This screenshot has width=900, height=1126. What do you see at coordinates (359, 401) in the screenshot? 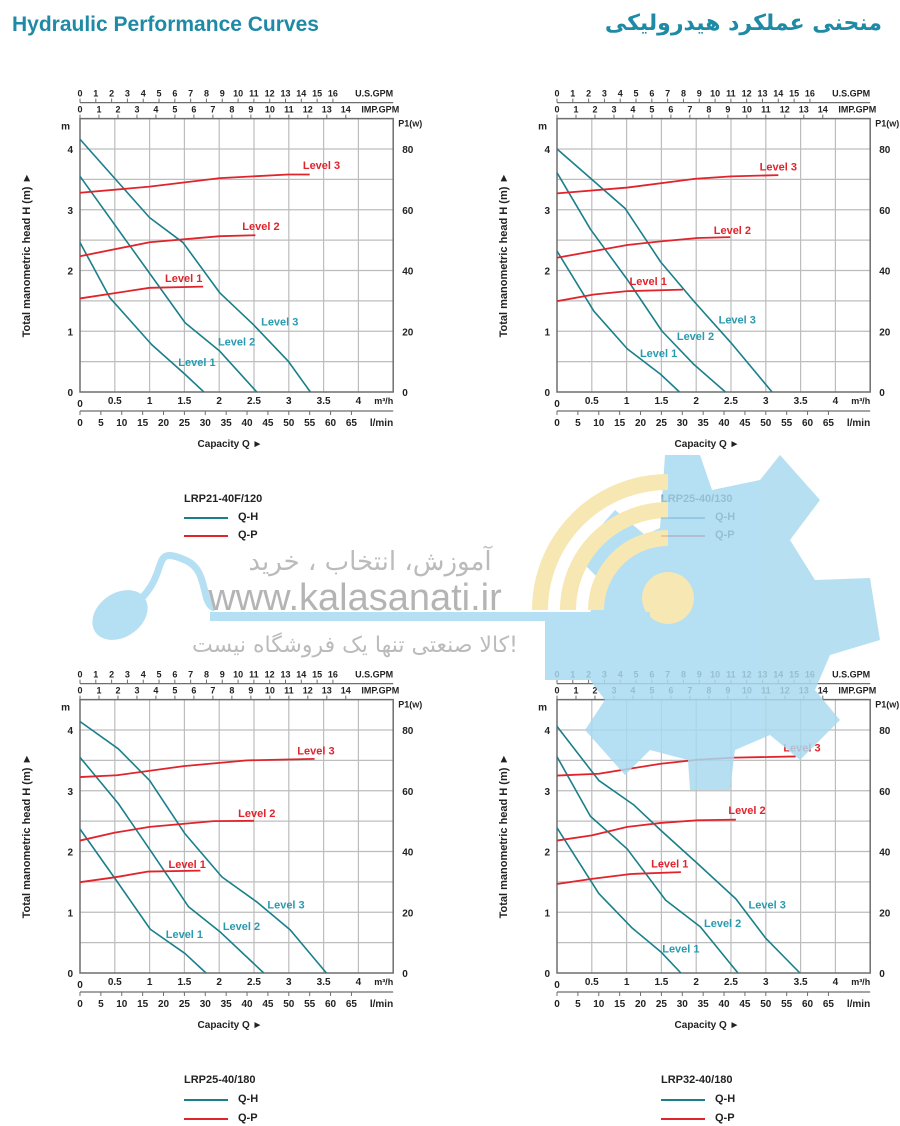
I see `x-tick-label: 4` at bounding box center [359, 401].